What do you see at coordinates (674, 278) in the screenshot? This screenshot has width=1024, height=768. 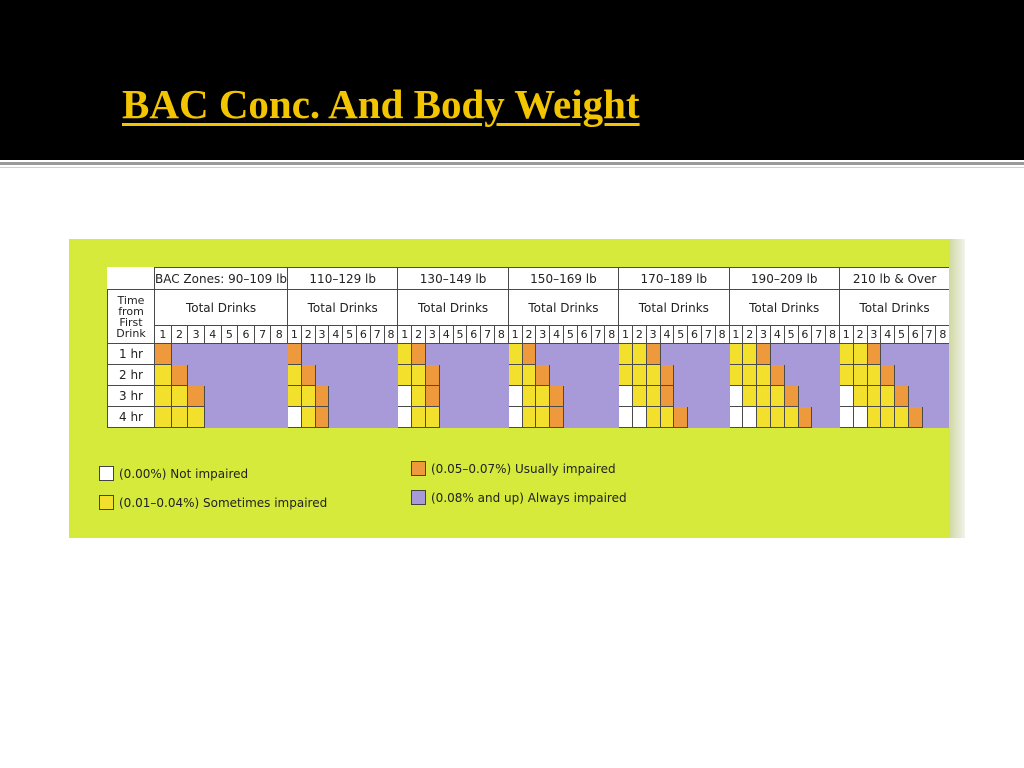 I see `weight-group-header: 170–189 lb` at bounding box center [674, 278].